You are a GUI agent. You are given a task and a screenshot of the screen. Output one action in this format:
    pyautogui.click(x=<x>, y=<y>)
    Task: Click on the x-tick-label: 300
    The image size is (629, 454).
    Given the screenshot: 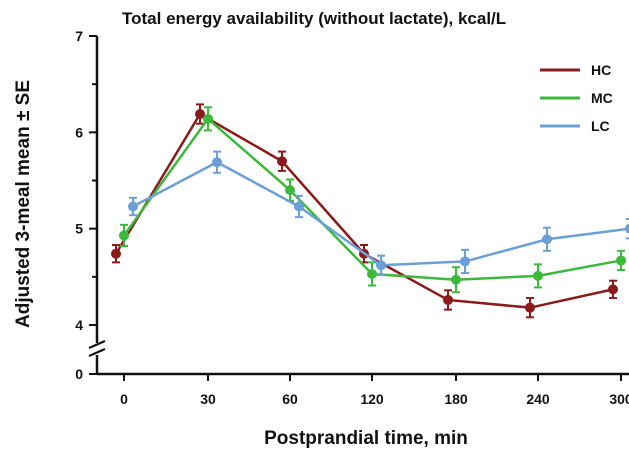 What is the action you would take?
    pyautogui.click(x=619, y=399)
    